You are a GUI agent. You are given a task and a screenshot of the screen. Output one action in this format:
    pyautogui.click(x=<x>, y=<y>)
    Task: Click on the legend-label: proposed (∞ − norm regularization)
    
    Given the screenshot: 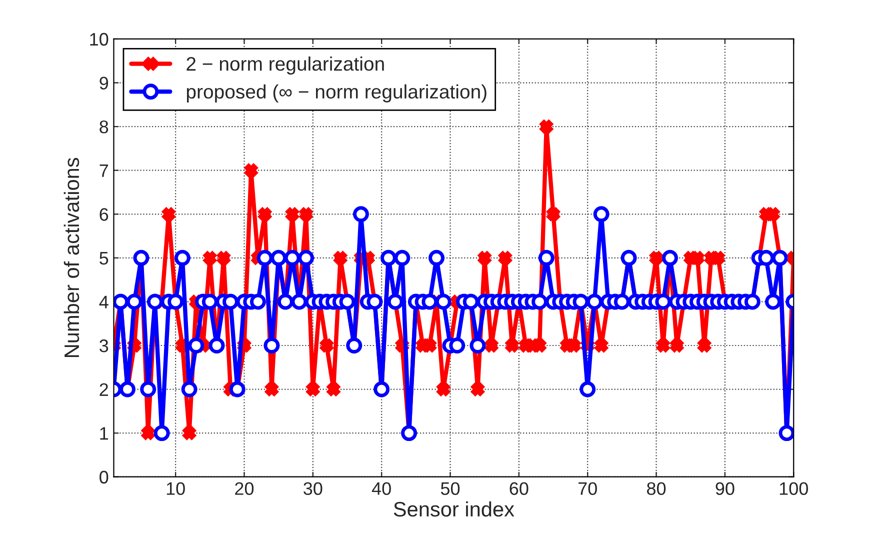 What is the action you would take?
    pyautogui.click(x=336, y=93)
    